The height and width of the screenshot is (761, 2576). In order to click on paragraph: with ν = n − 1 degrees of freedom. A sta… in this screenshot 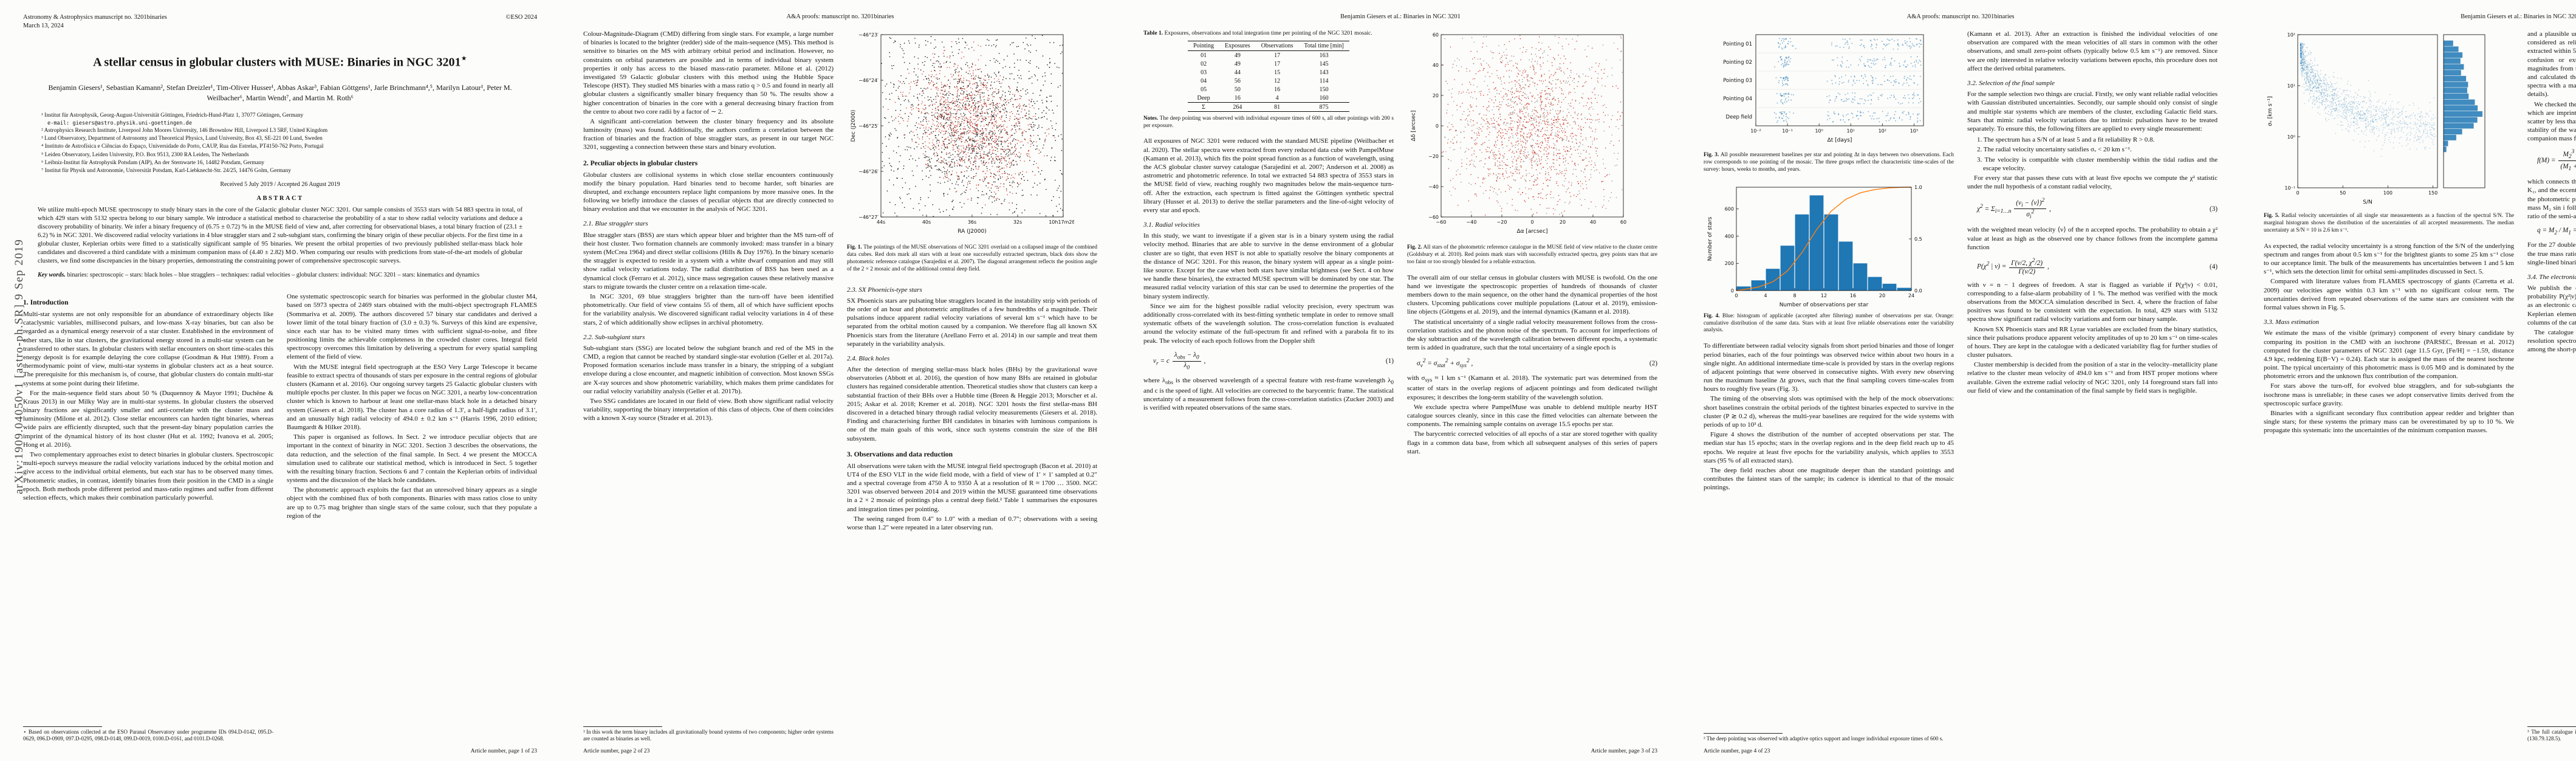, I will do `click(2092, 302)`.